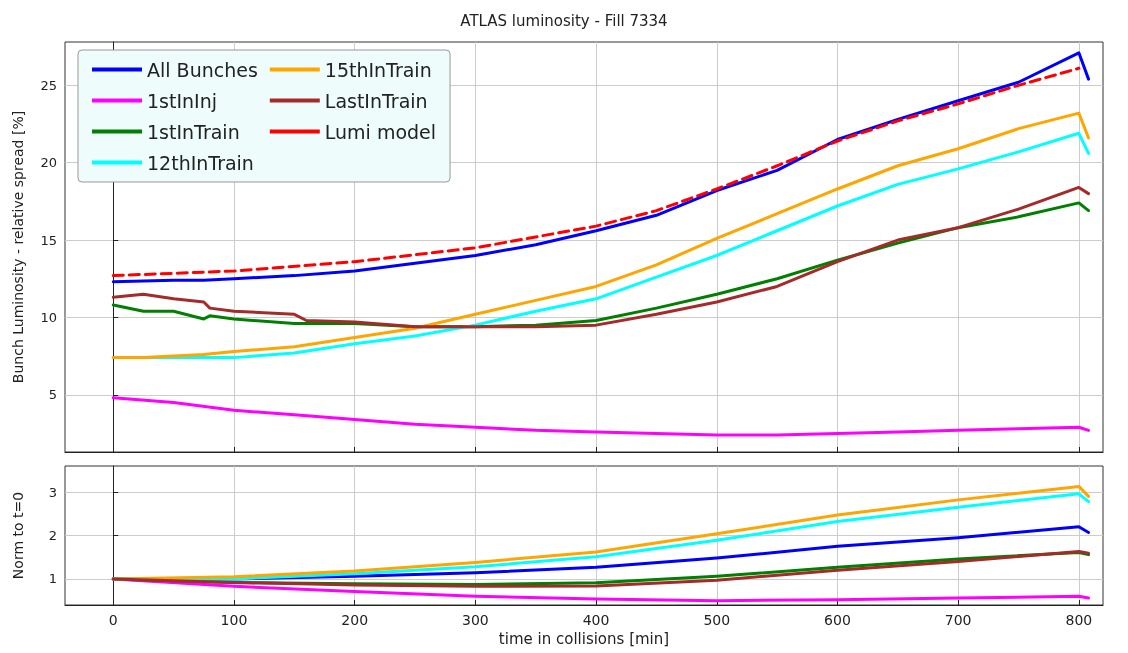  I want to click on y-tick-label: 25, so click(48, 85).